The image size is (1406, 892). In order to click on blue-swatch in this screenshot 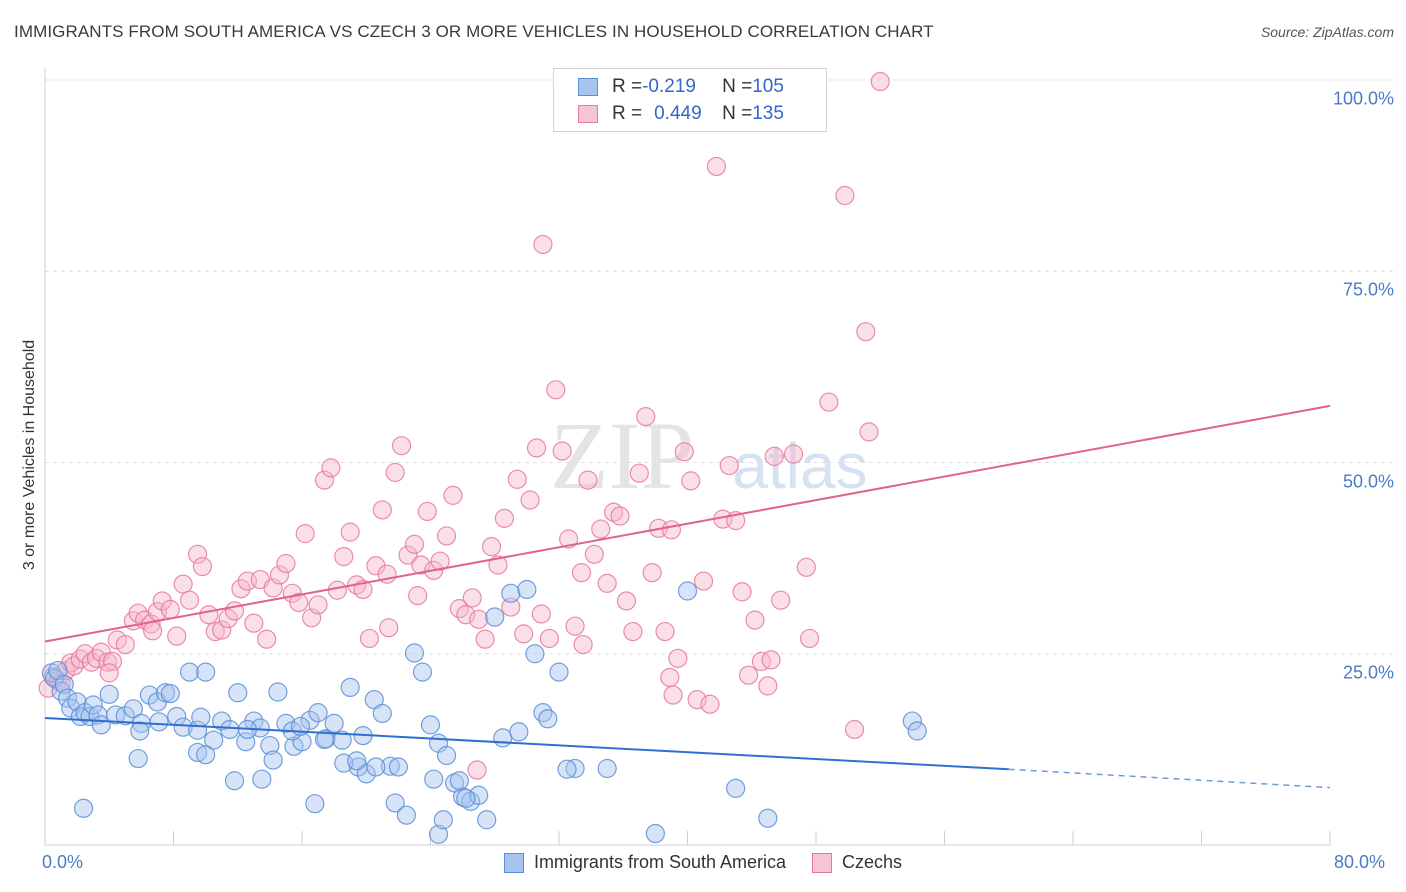, I will do `click(588, 87)`.